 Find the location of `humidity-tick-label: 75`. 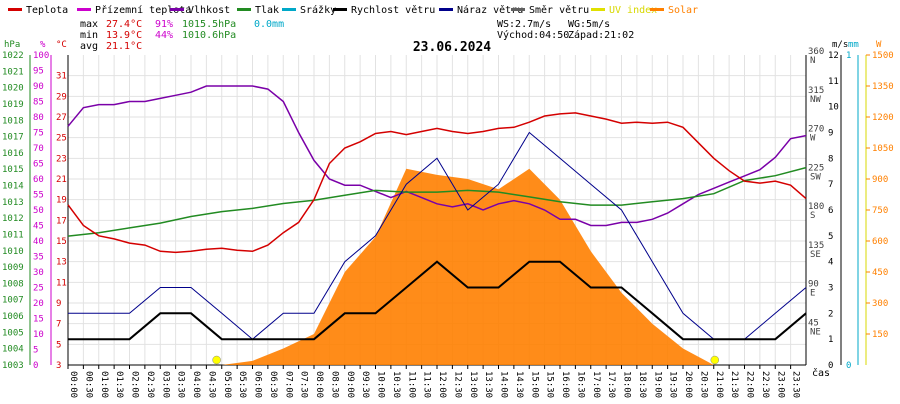

humidity-tick-label: 75 is located at coordinates (38, 134).